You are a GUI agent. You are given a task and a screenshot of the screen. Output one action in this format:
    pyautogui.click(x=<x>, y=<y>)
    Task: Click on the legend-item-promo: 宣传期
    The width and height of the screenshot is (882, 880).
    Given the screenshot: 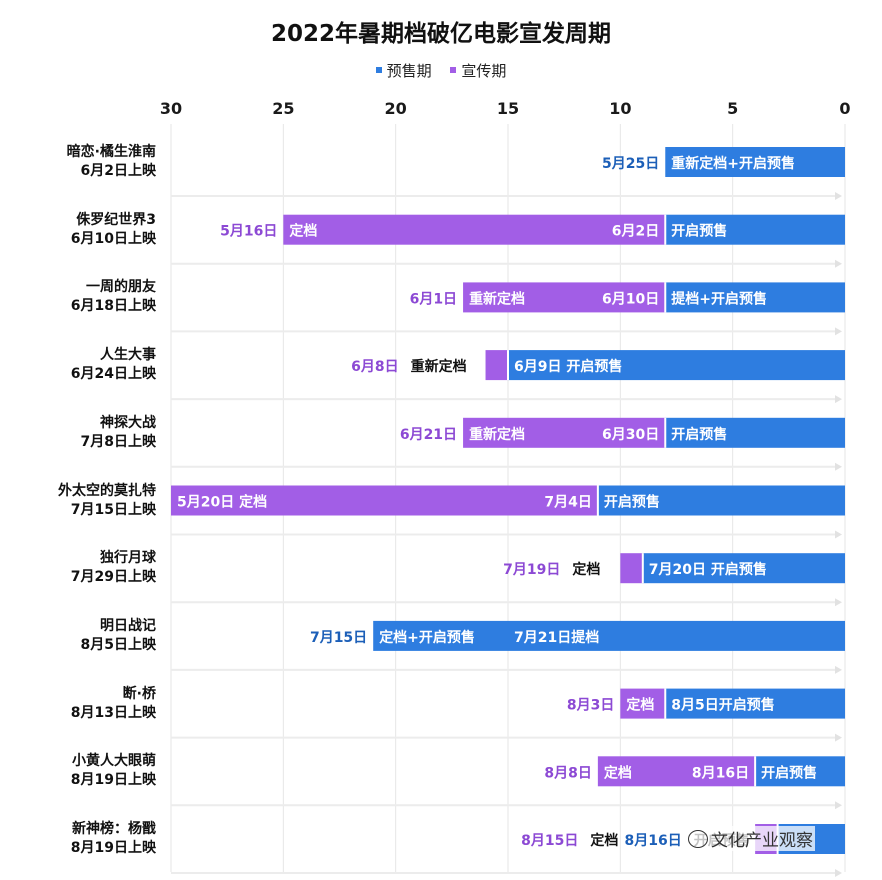 What is the action you would take?
    pyautogui.click(x=478, y=70)
    